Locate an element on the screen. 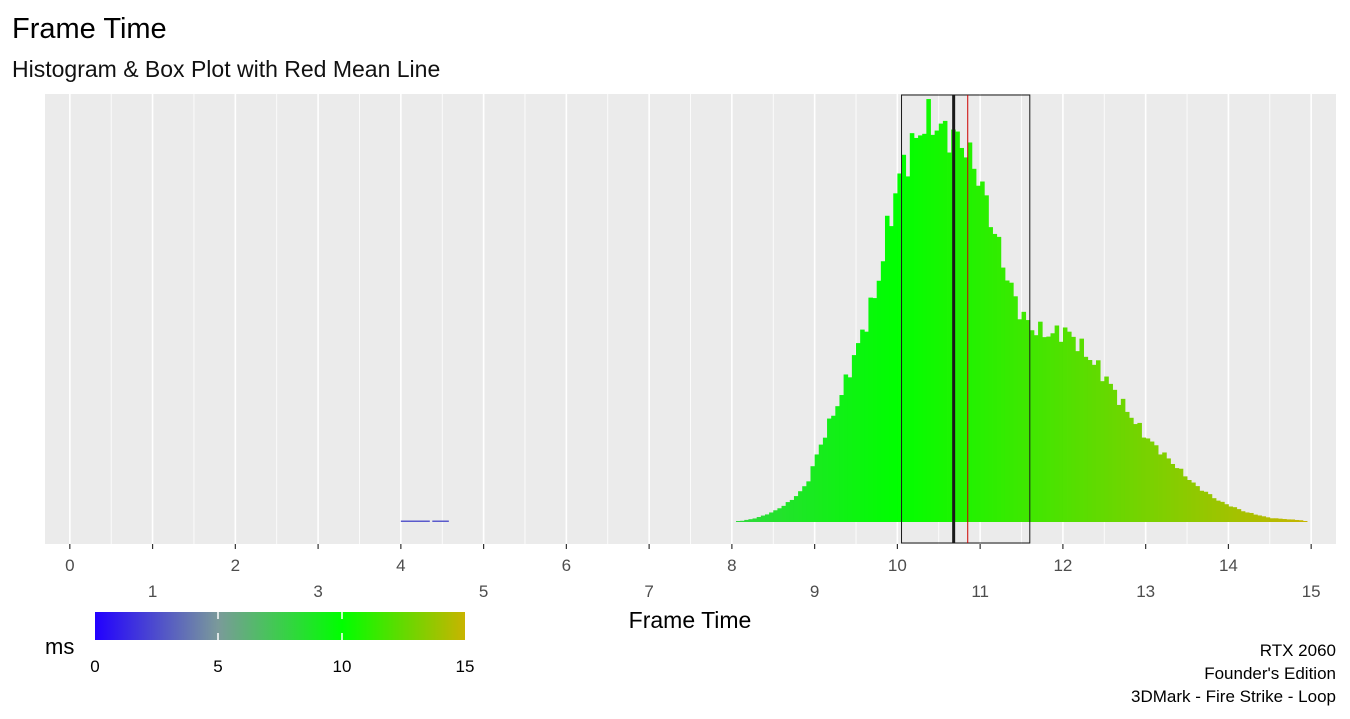  legend-label-15: 15 is located at coordinates (465, 666).